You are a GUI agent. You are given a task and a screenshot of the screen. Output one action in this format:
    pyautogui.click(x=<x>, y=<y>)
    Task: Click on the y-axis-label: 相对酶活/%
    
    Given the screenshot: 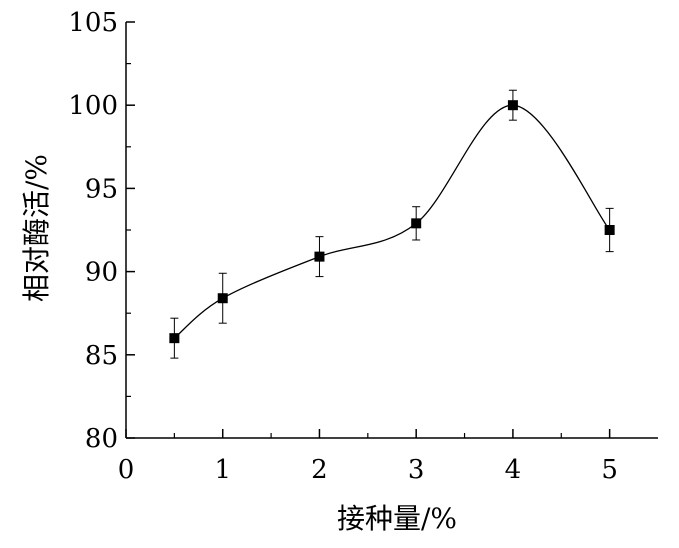 What is the action you would take?
    pyautogui.click(x=36, y=228)
    